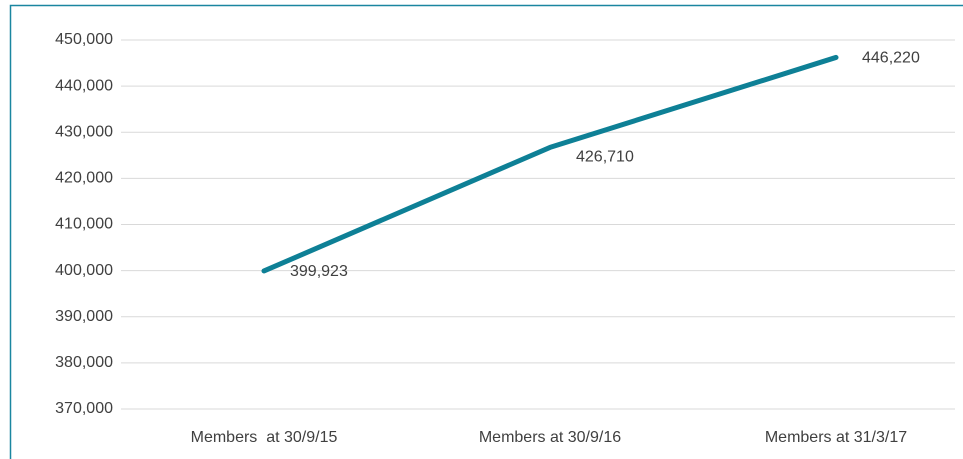 This screenshot has height=459, width=963. What do you see at coordinates (264, 437) in the screenshot?
I see `x-tick-label: Members at 30/9/15` at bounding box center [264, 437].